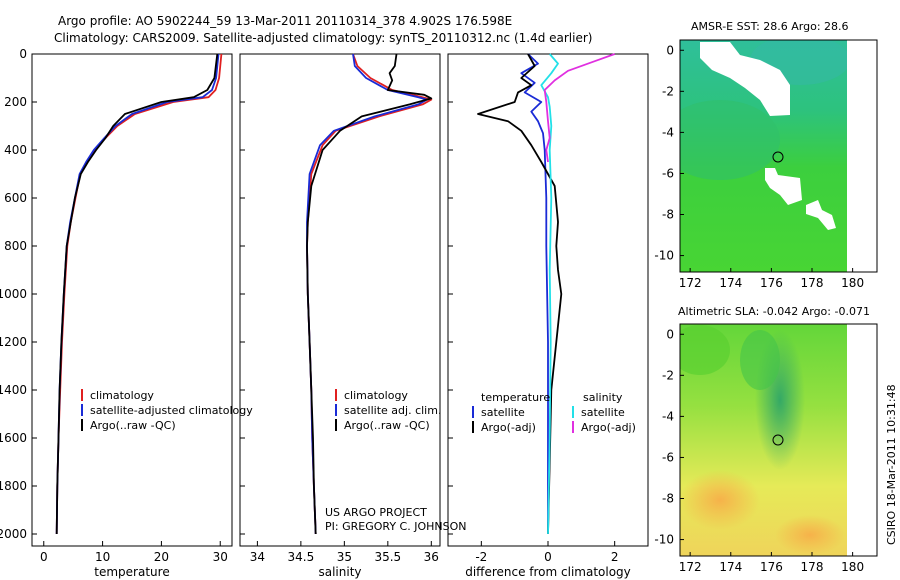 The width and height of the screenshot is (900, 580). What do you see at coordinates (852, 283) in the screenshot?
I see `sst_map-x-tick-label: 180` at bounding box center [852, 283].